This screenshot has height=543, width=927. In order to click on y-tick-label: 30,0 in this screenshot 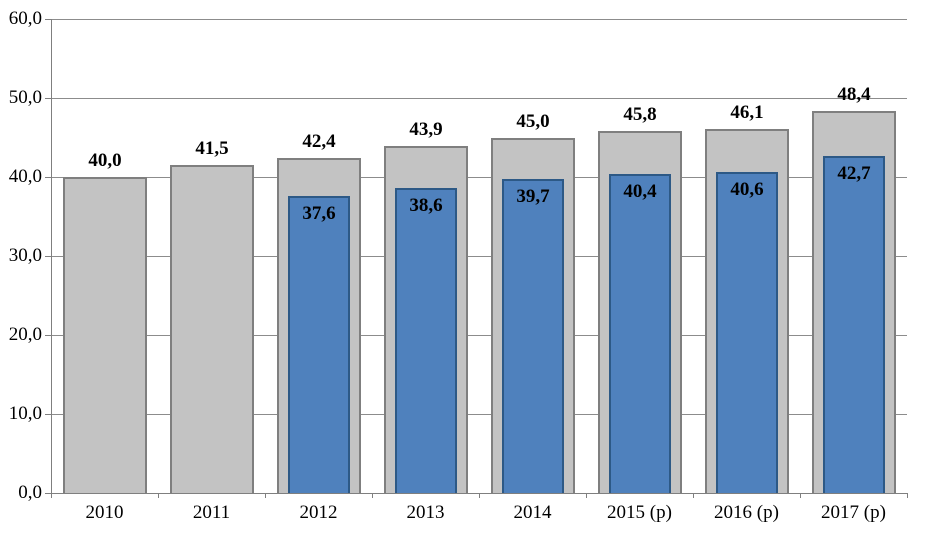, I will do `click(25, 255)`.